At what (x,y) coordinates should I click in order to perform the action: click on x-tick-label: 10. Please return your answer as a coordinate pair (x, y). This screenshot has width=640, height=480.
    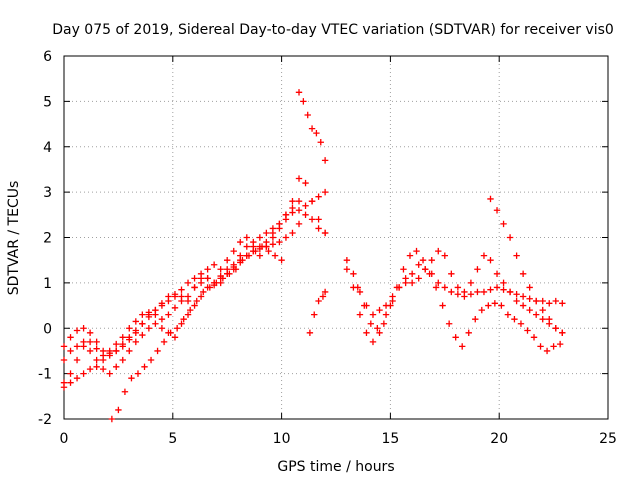
    Looking at the image, I should click on (282, 439).